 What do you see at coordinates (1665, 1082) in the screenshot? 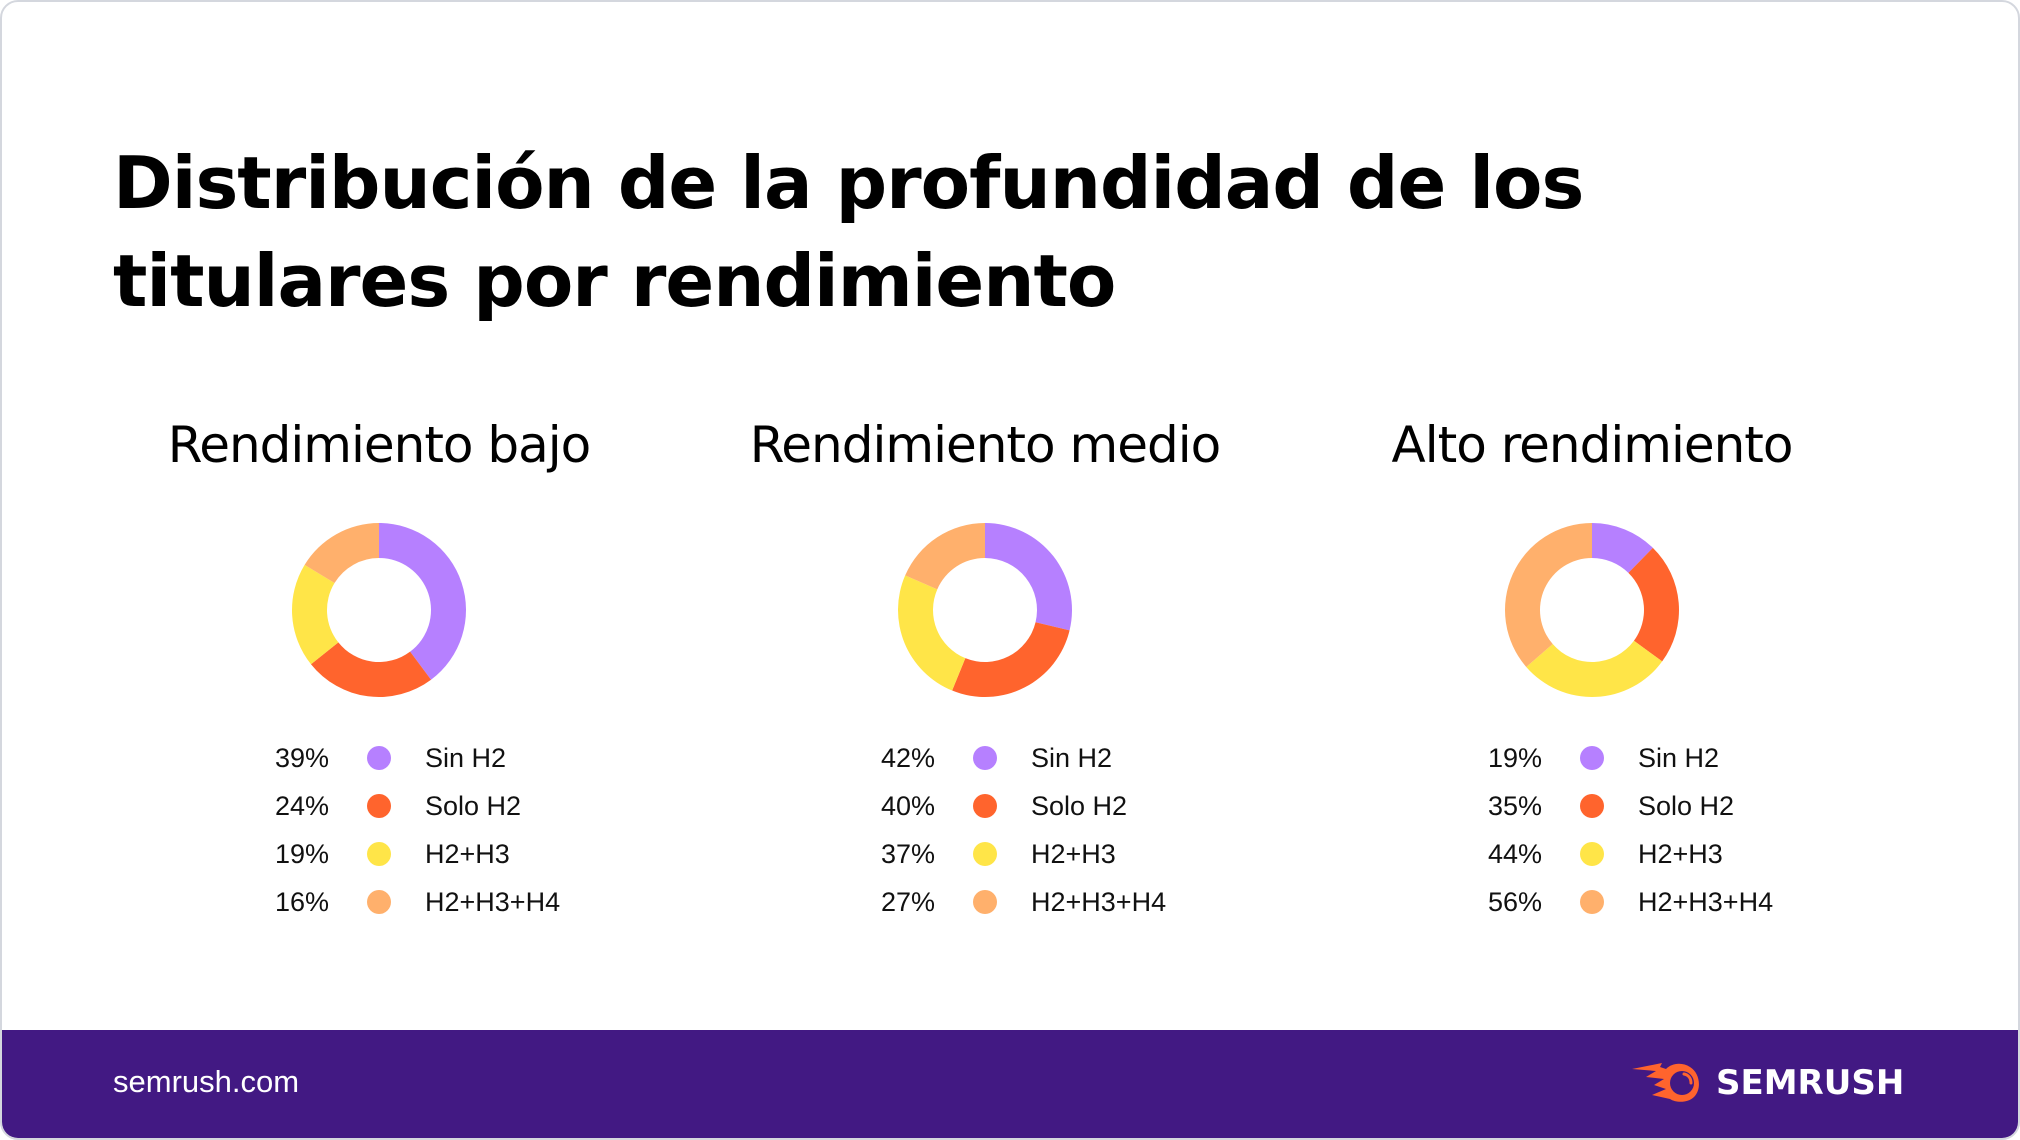
I see `fireball-icon` at bounding box center [1665, 1082].